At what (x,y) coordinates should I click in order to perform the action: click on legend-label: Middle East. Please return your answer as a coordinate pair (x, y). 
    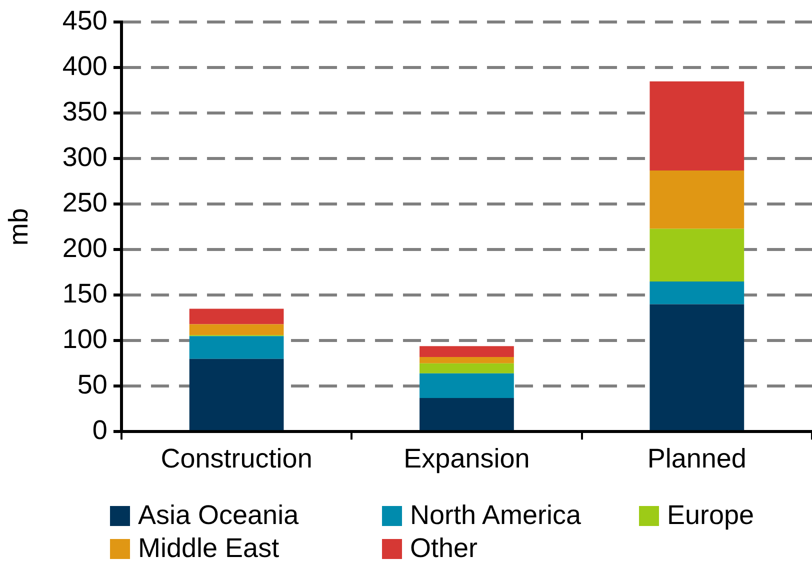
    Looking at the image, I should click on (209, 548).